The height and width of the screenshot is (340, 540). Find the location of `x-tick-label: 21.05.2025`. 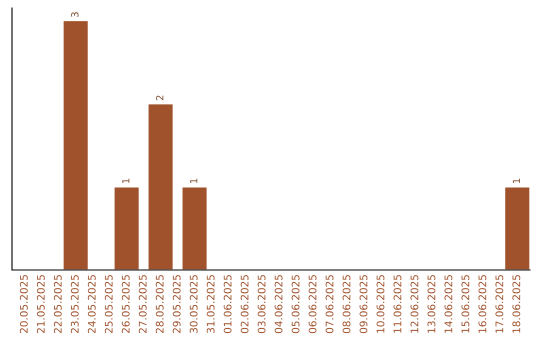

x-tick-label: 21.05.2025 is located at coordinates (40, 304).